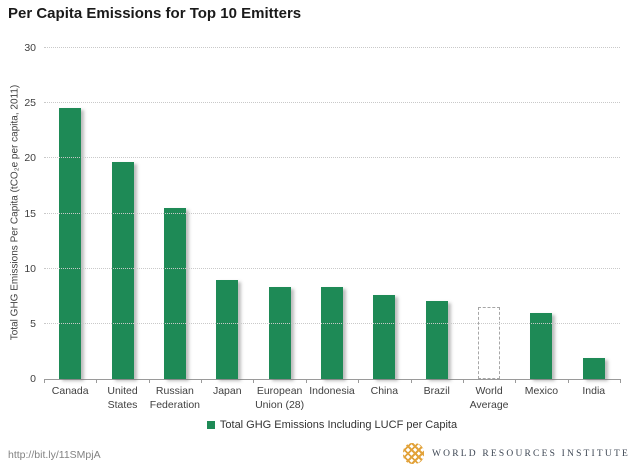 The height and width of the screenshot is (469, 638). What do you see at coordinates (436, 391) in the screenshot?
I see `x-label-brazil: Brazil` at bounding box center [436, 391].